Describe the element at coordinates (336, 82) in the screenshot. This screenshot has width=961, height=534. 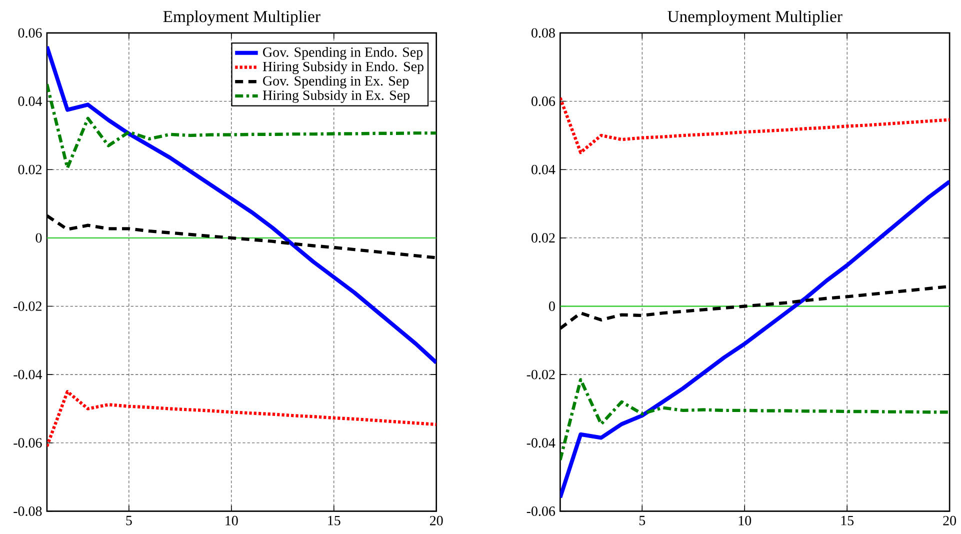
I see `legend-label: Gov. Spending in Ex. Sep` at that location.